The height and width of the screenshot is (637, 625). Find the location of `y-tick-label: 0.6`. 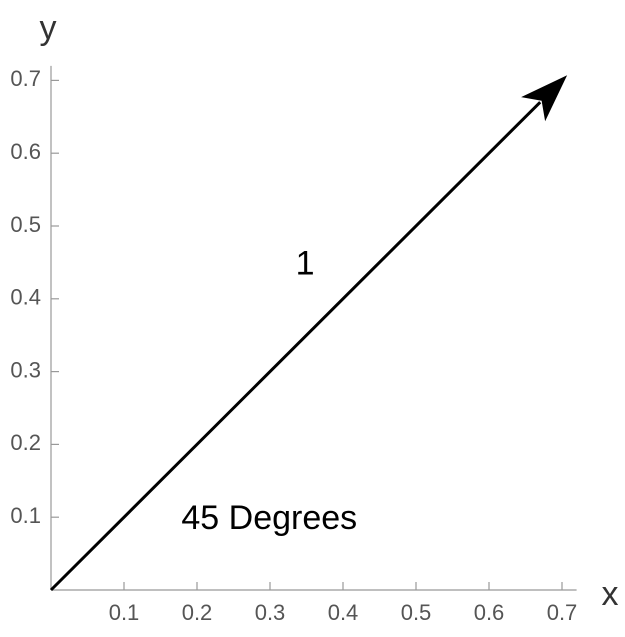

y-tick-label: 0.6 is located at coordinates (25, 151).